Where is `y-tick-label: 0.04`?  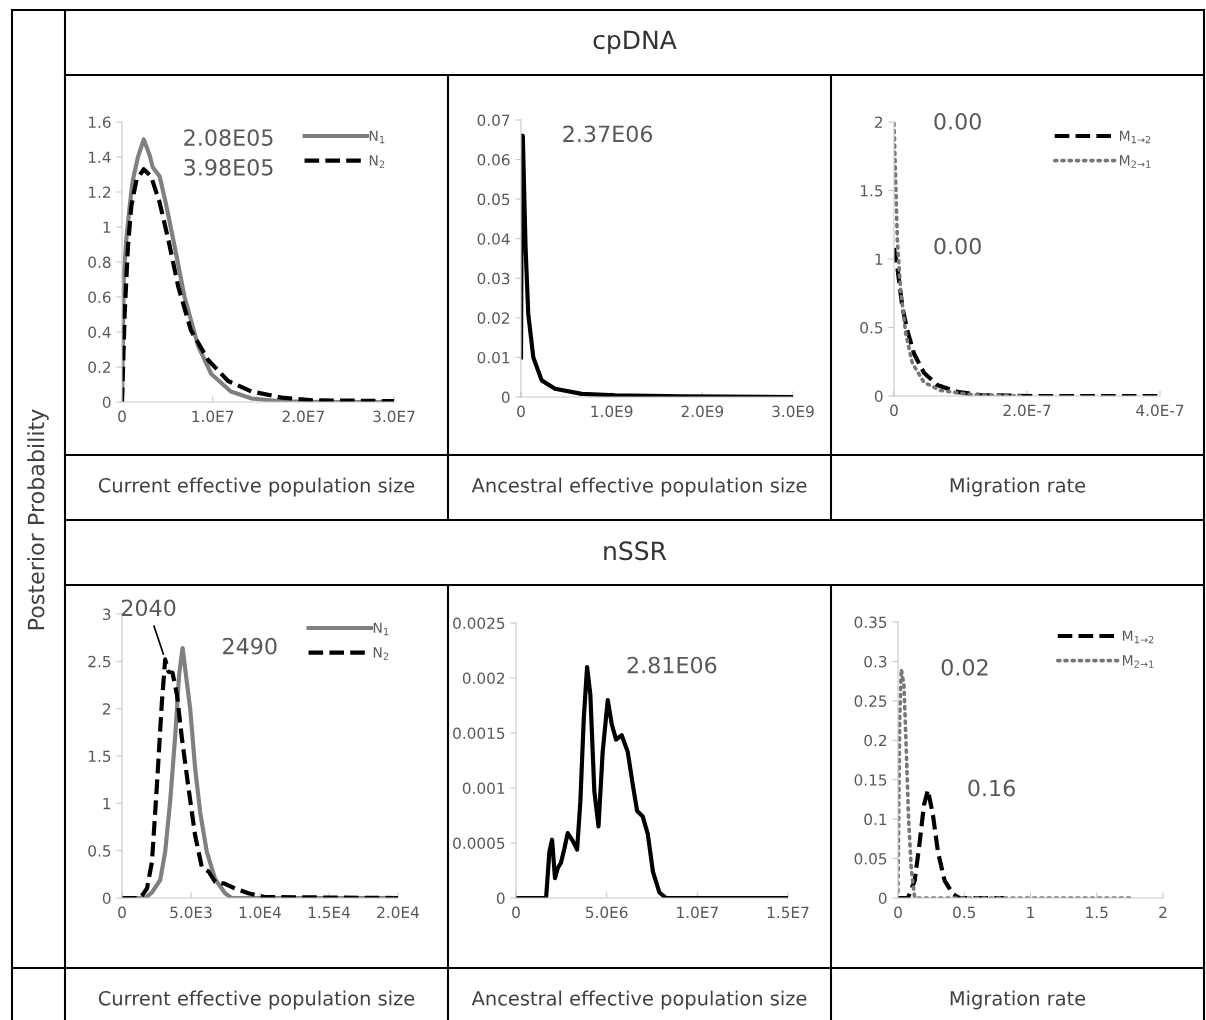 y-tick-label: 0.04 is located at coordinates (493, 239).